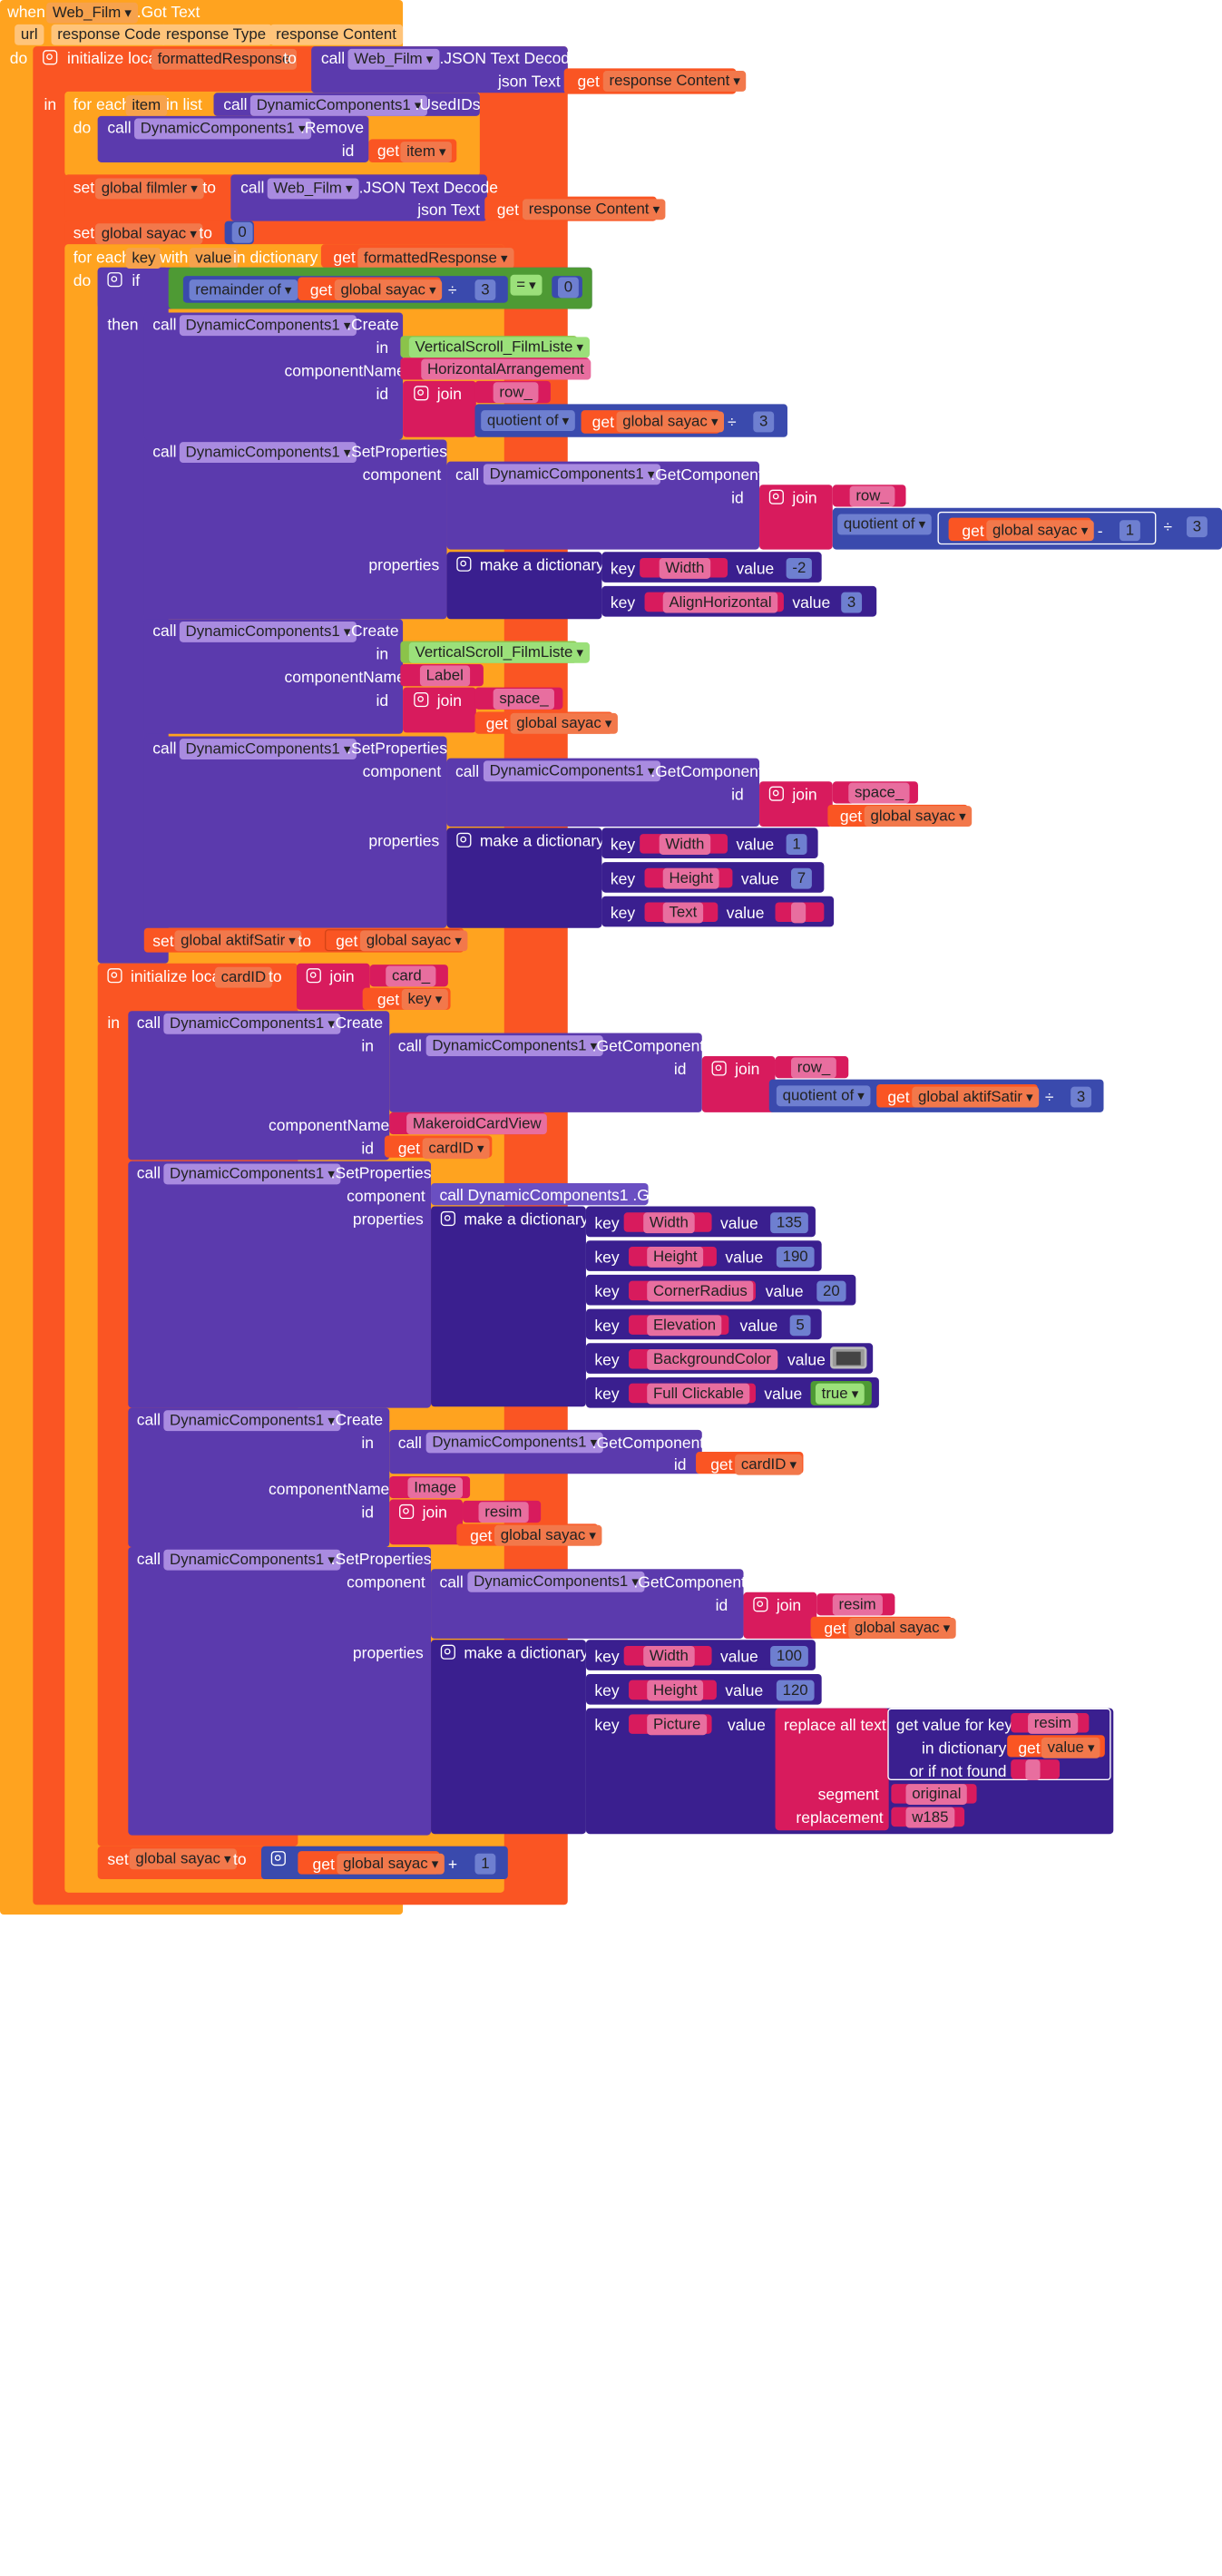 The image size is (1222, 2576). Describe the element at coordinates (930, 1817) in the screenshot. I see `text-field: w185` at that location.